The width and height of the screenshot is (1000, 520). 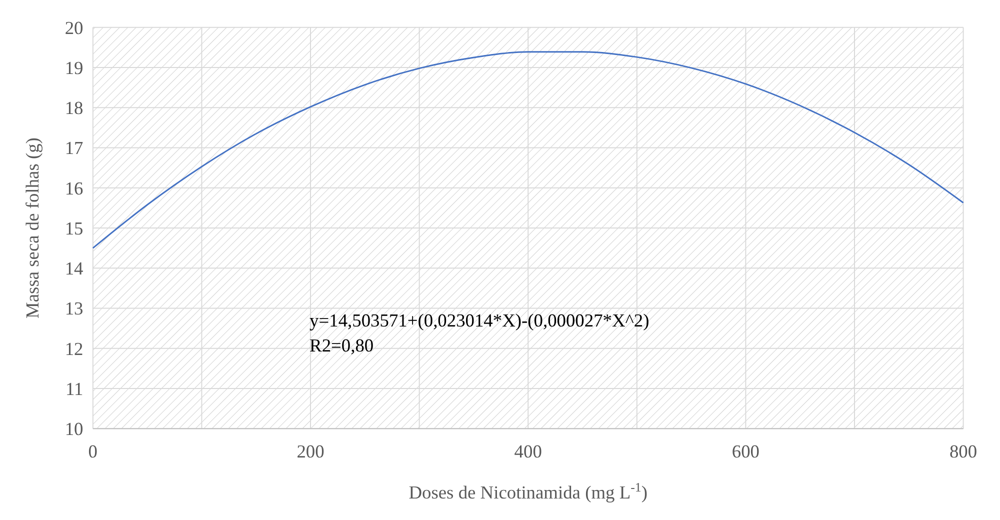 I want to click on annotation: R2=0,80, so click(x=342, y=346).